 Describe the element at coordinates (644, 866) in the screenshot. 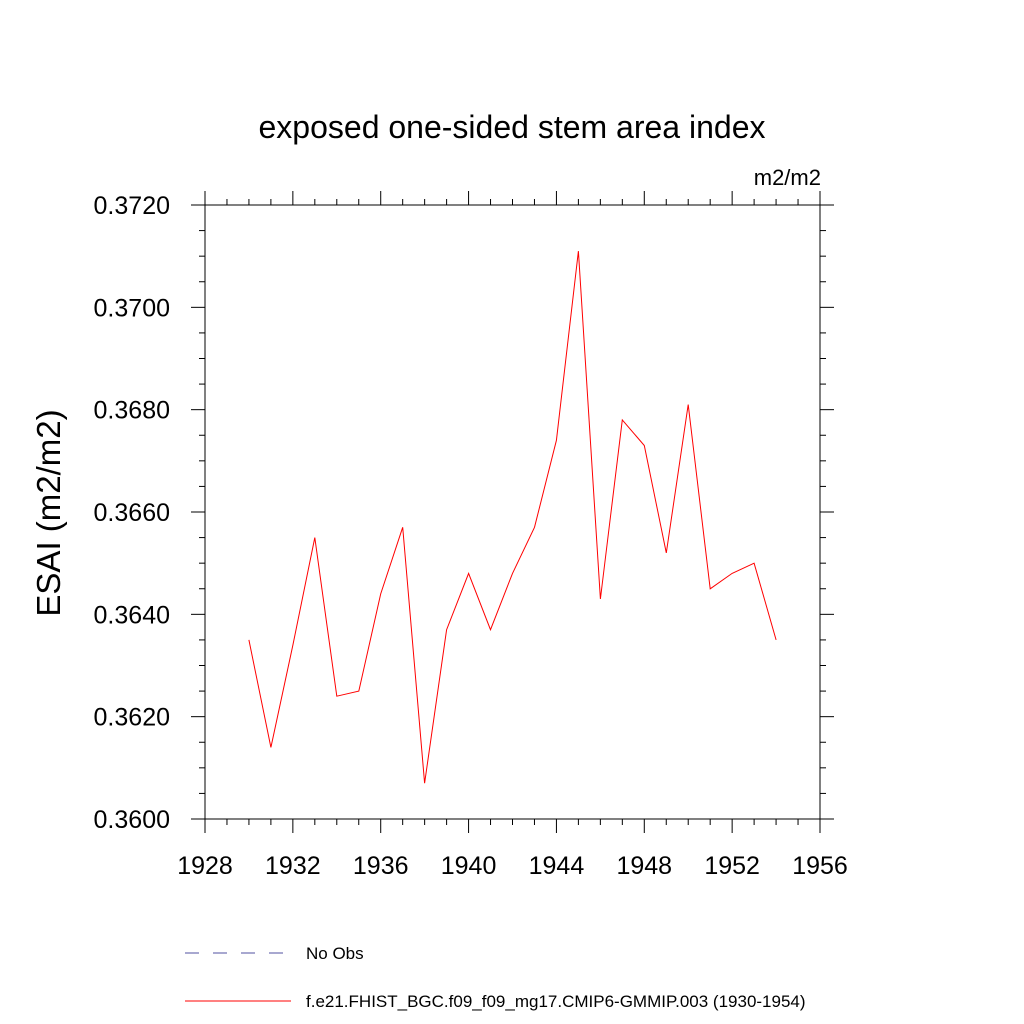

I see `x-tick-label: 1948` at that location.